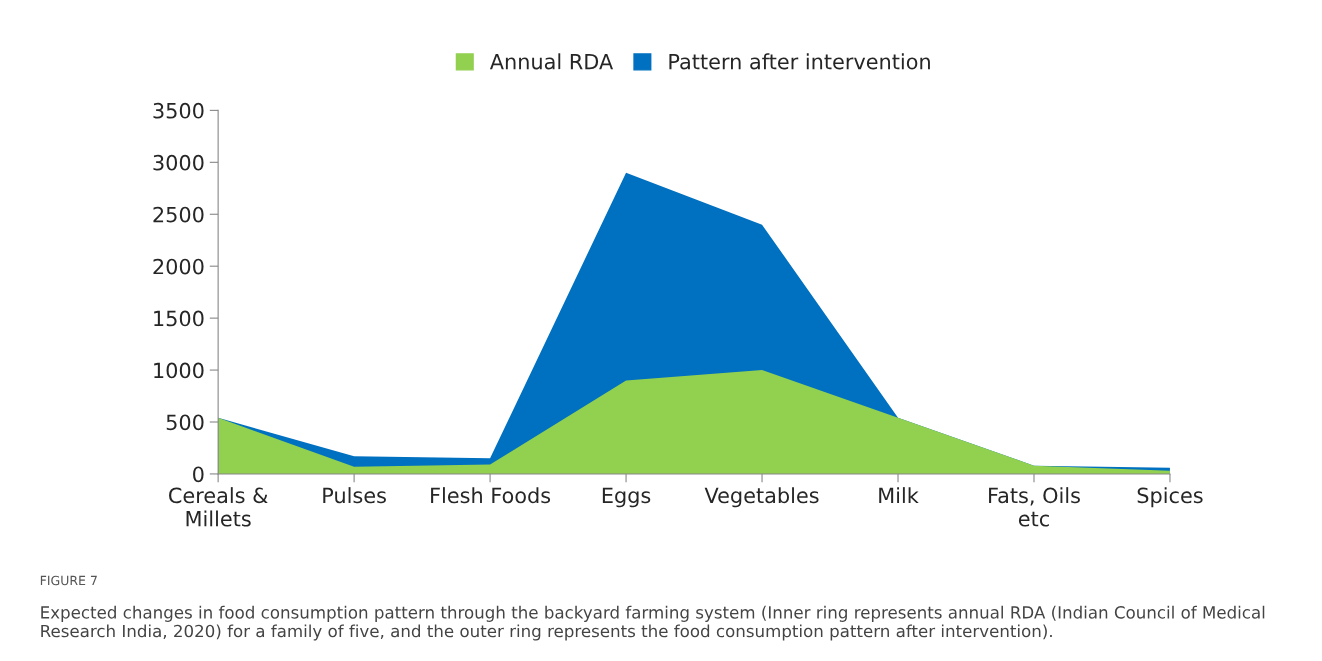 The image size is (1322, 661). Describe the element at coordinates (761, 497) in the screenshot. I see `x-tick-label: Vegetables` at that location.